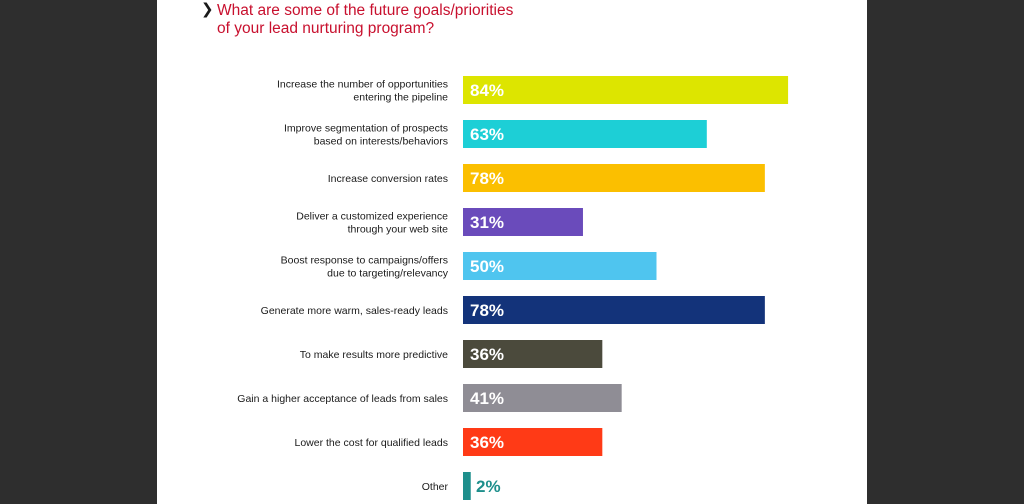  I want to click on category-label: due to targeting/relevancy, so click(388, 274).